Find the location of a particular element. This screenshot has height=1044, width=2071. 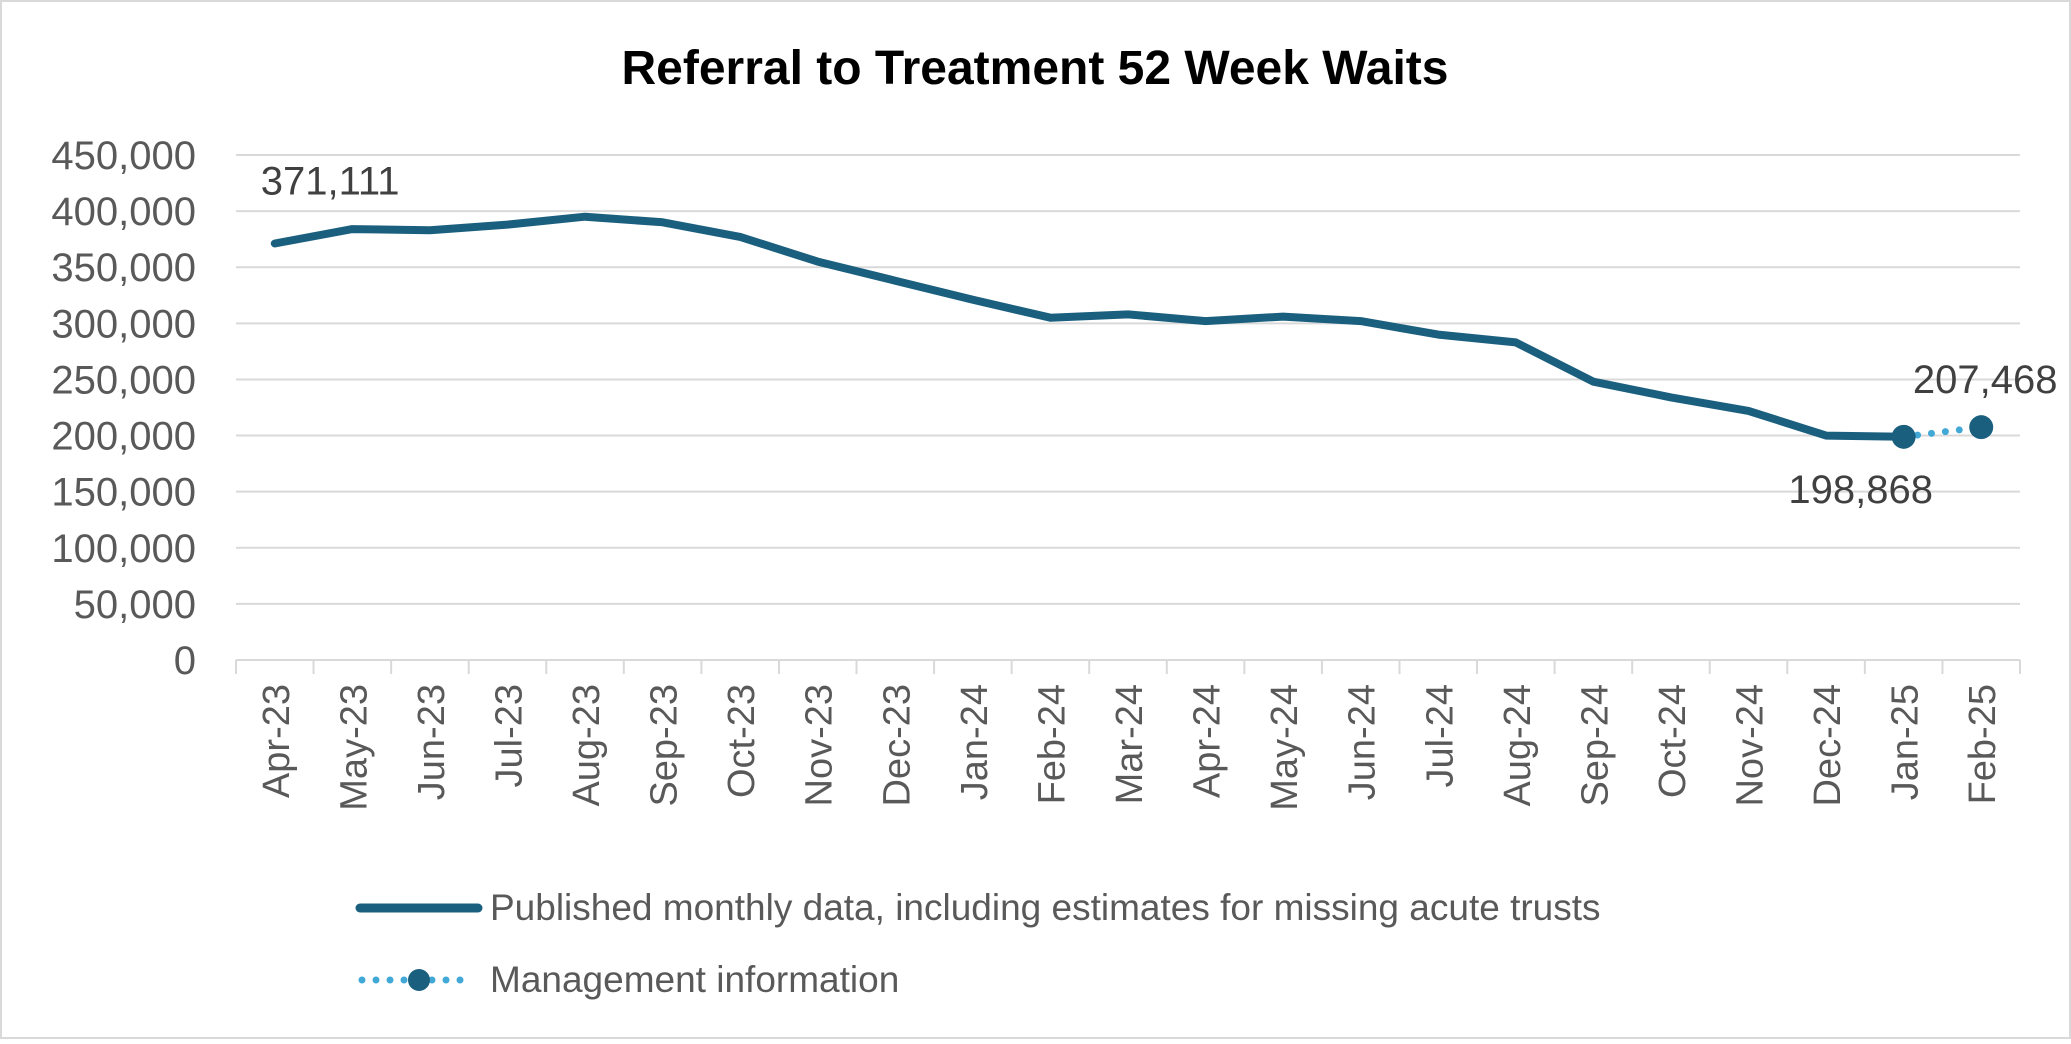

y-tick-label: 0 is located at coordinates (185, 661).